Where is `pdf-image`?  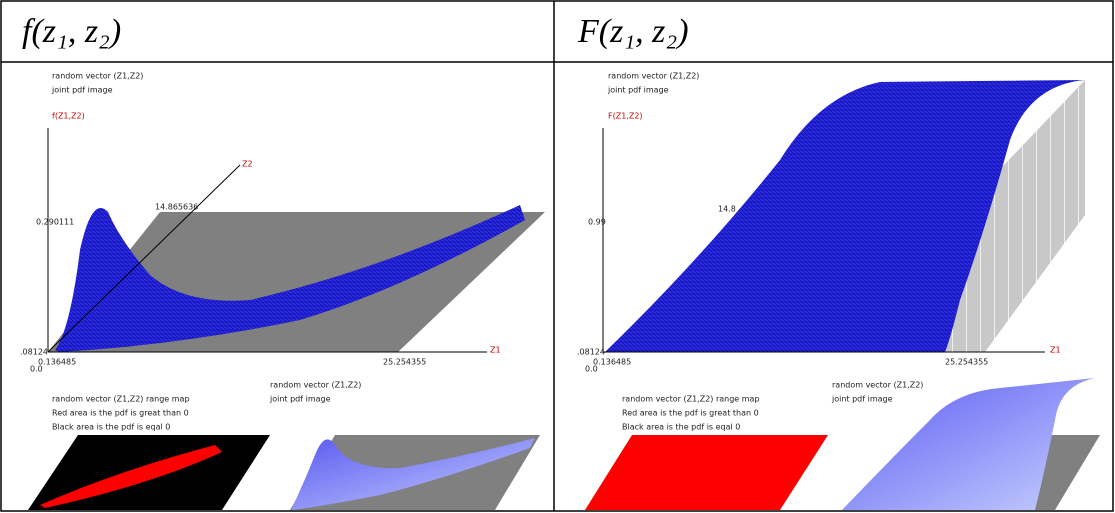 pdf-image is located at coordinates (413, 474).